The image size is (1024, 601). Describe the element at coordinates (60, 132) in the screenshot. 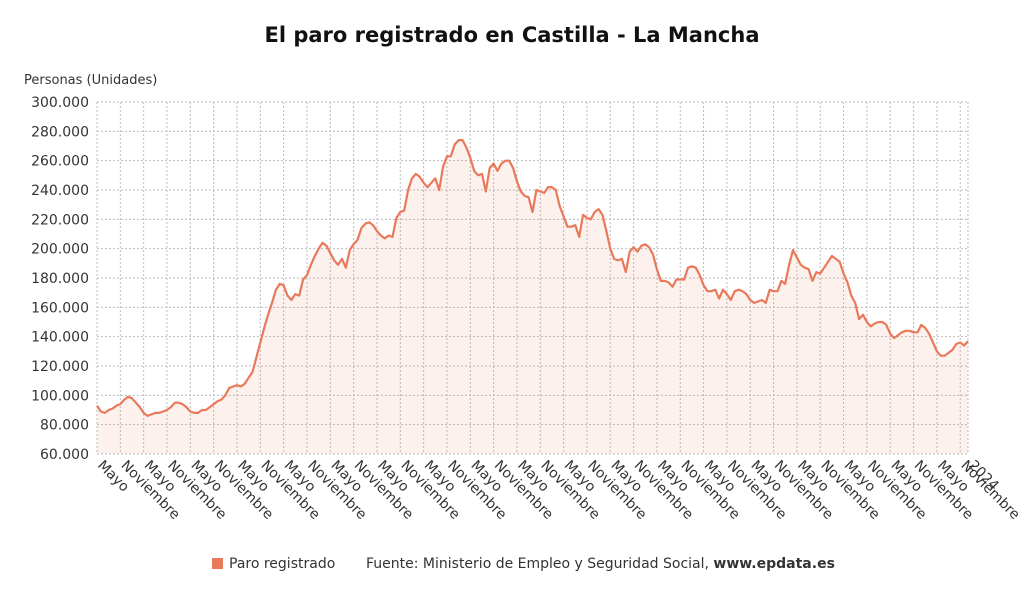

I see `y-tick-label: 280.000` at that location.